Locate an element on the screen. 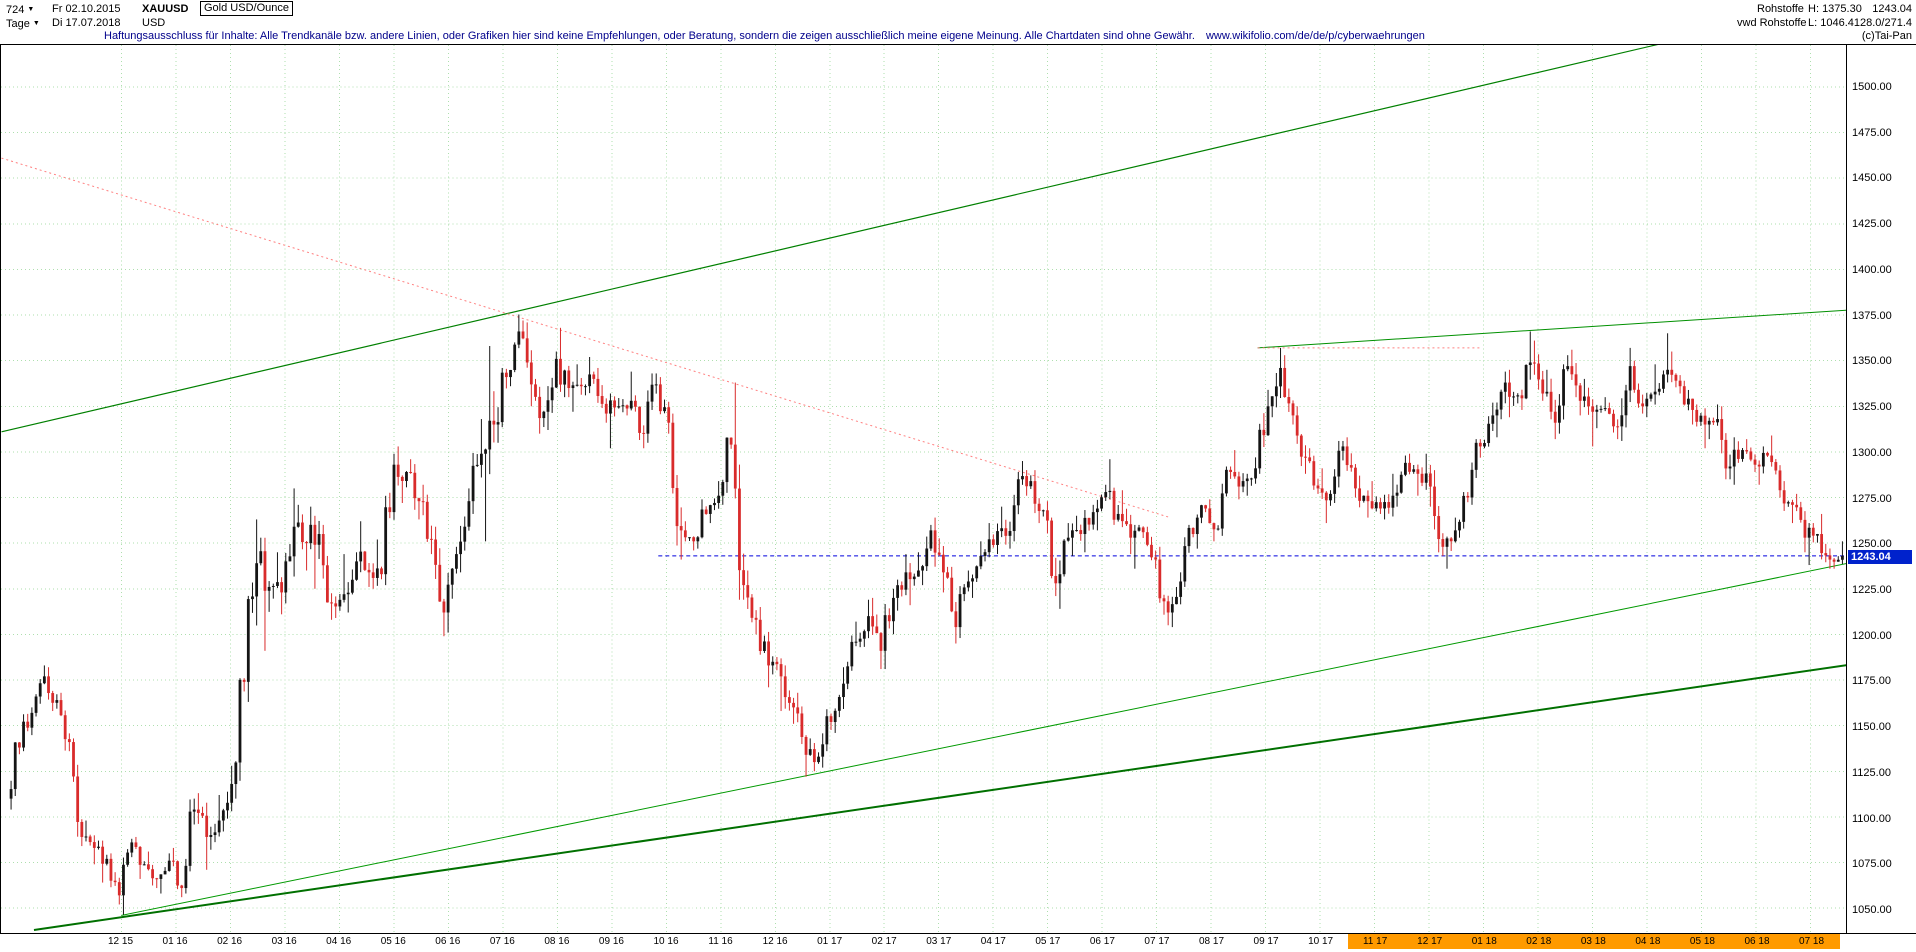 This screenshot has height=952, width=1916. timeframe-dropdown: Tage ▼ is located at coordinates (23, 24).